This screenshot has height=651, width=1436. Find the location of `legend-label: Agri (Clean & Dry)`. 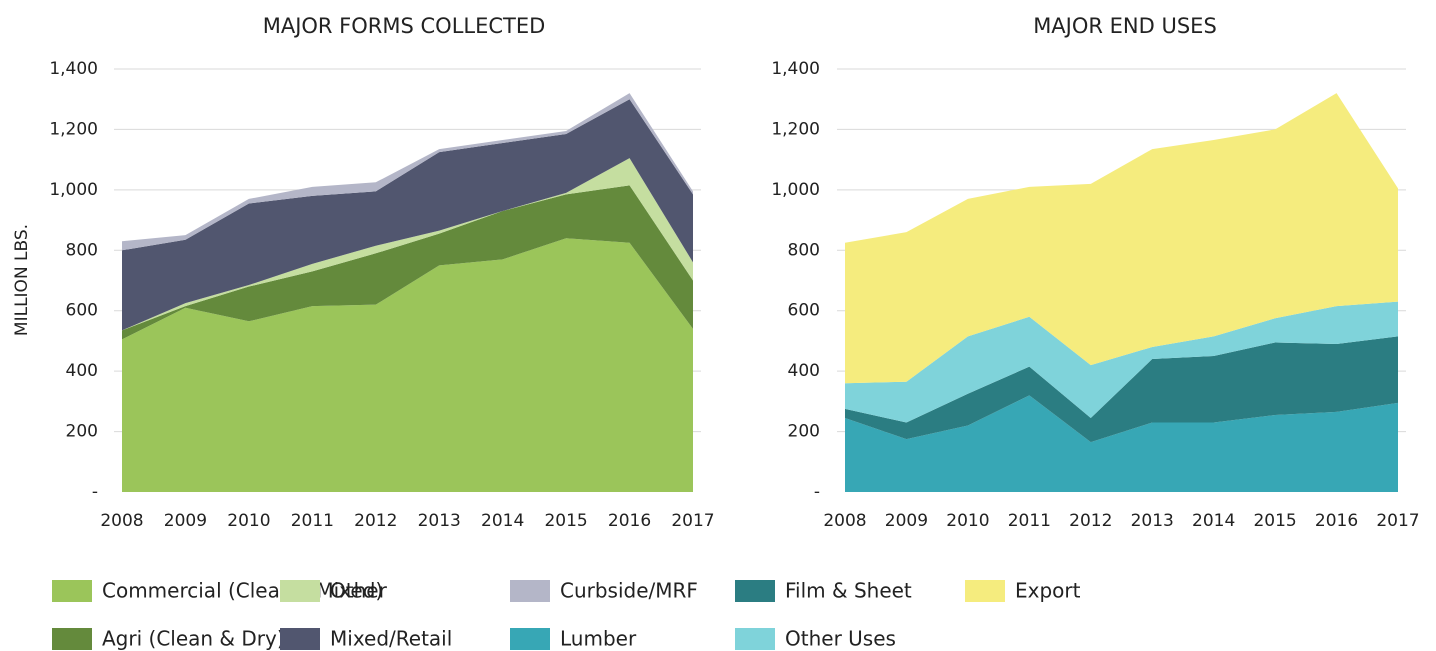

legend-label: Agri (Clean & Dry) is located at coordinates (193, 639).